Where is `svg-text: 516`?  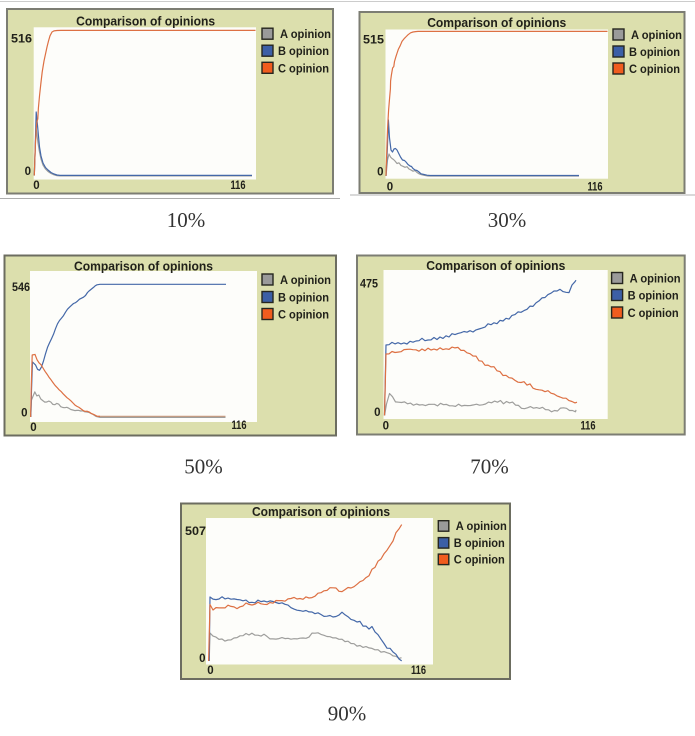
svg-text: 516 is located at coordinates (21, 39).